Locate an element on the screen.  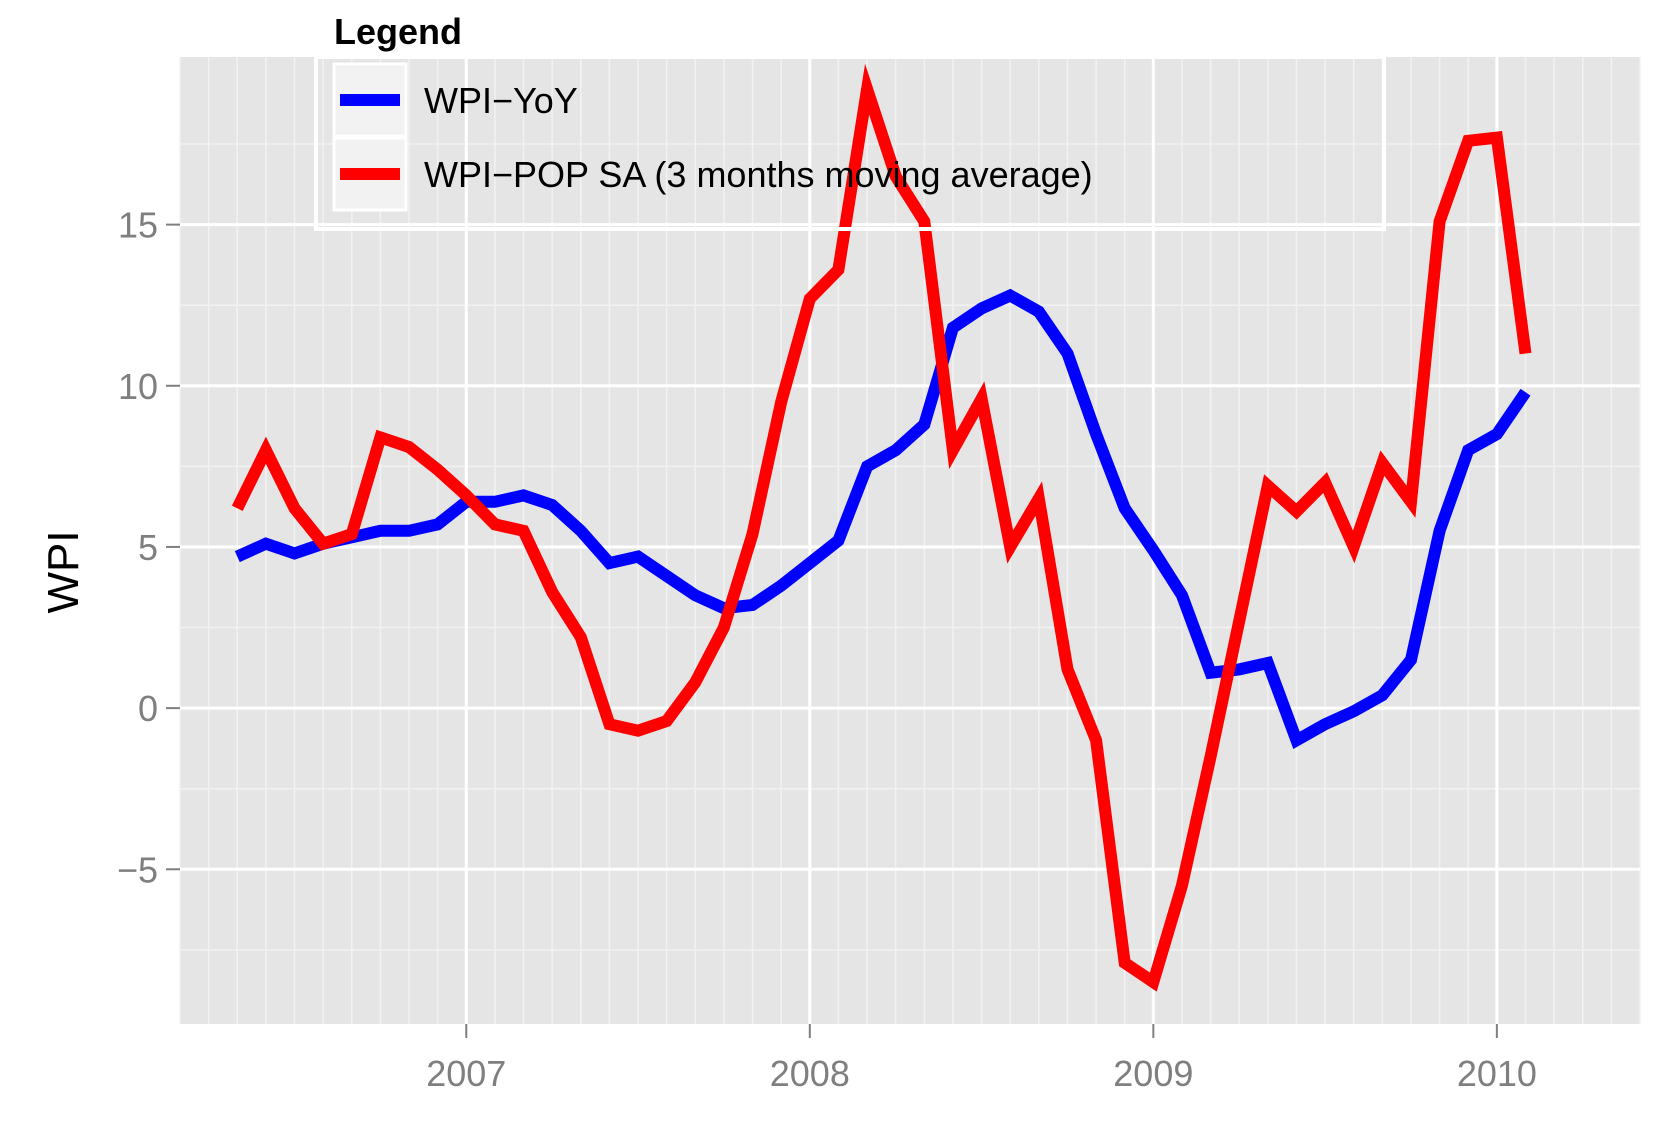
y-axis: −5 0 5 10 15 is located at coordinates (148, 547).